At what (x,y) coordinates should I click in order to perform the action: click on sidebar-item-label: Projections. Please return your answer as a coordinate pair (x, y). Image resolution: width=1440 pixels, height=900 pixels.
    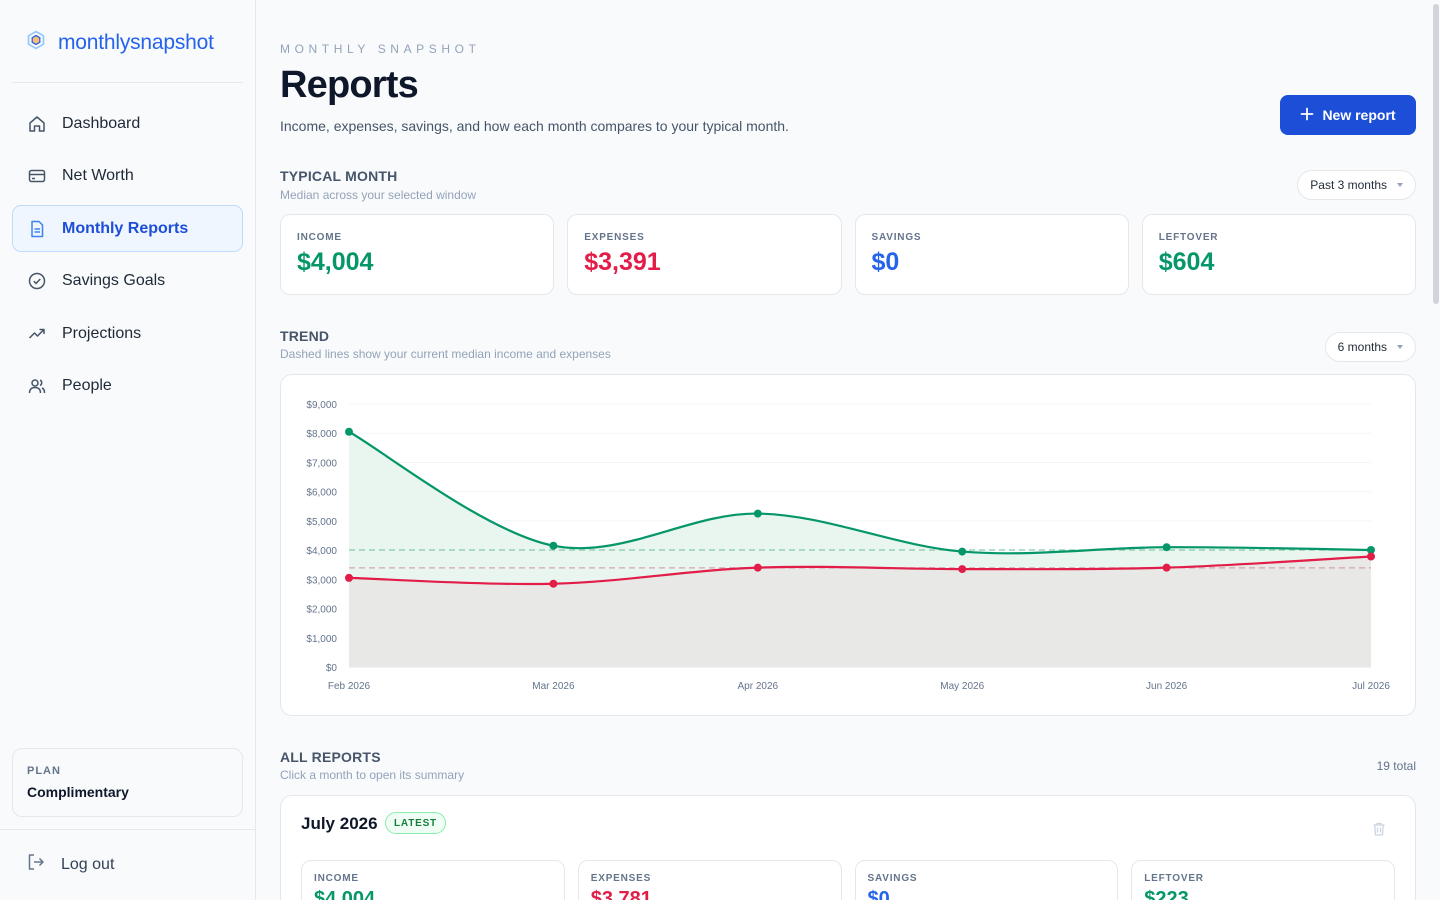
    Looking at the image, I should click on (102, 333).